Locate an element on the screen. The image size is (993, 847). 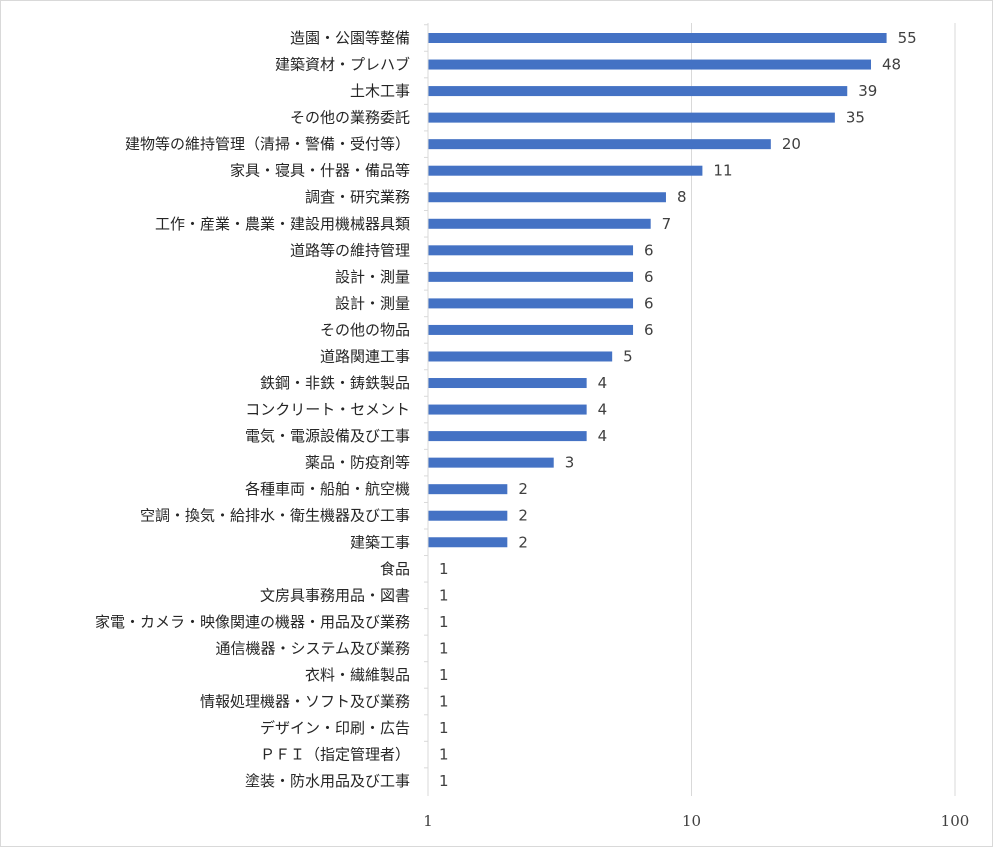
category-label: 建物等の維持管理（清掃・警備・受付等） is located at coordinates (267, 144).